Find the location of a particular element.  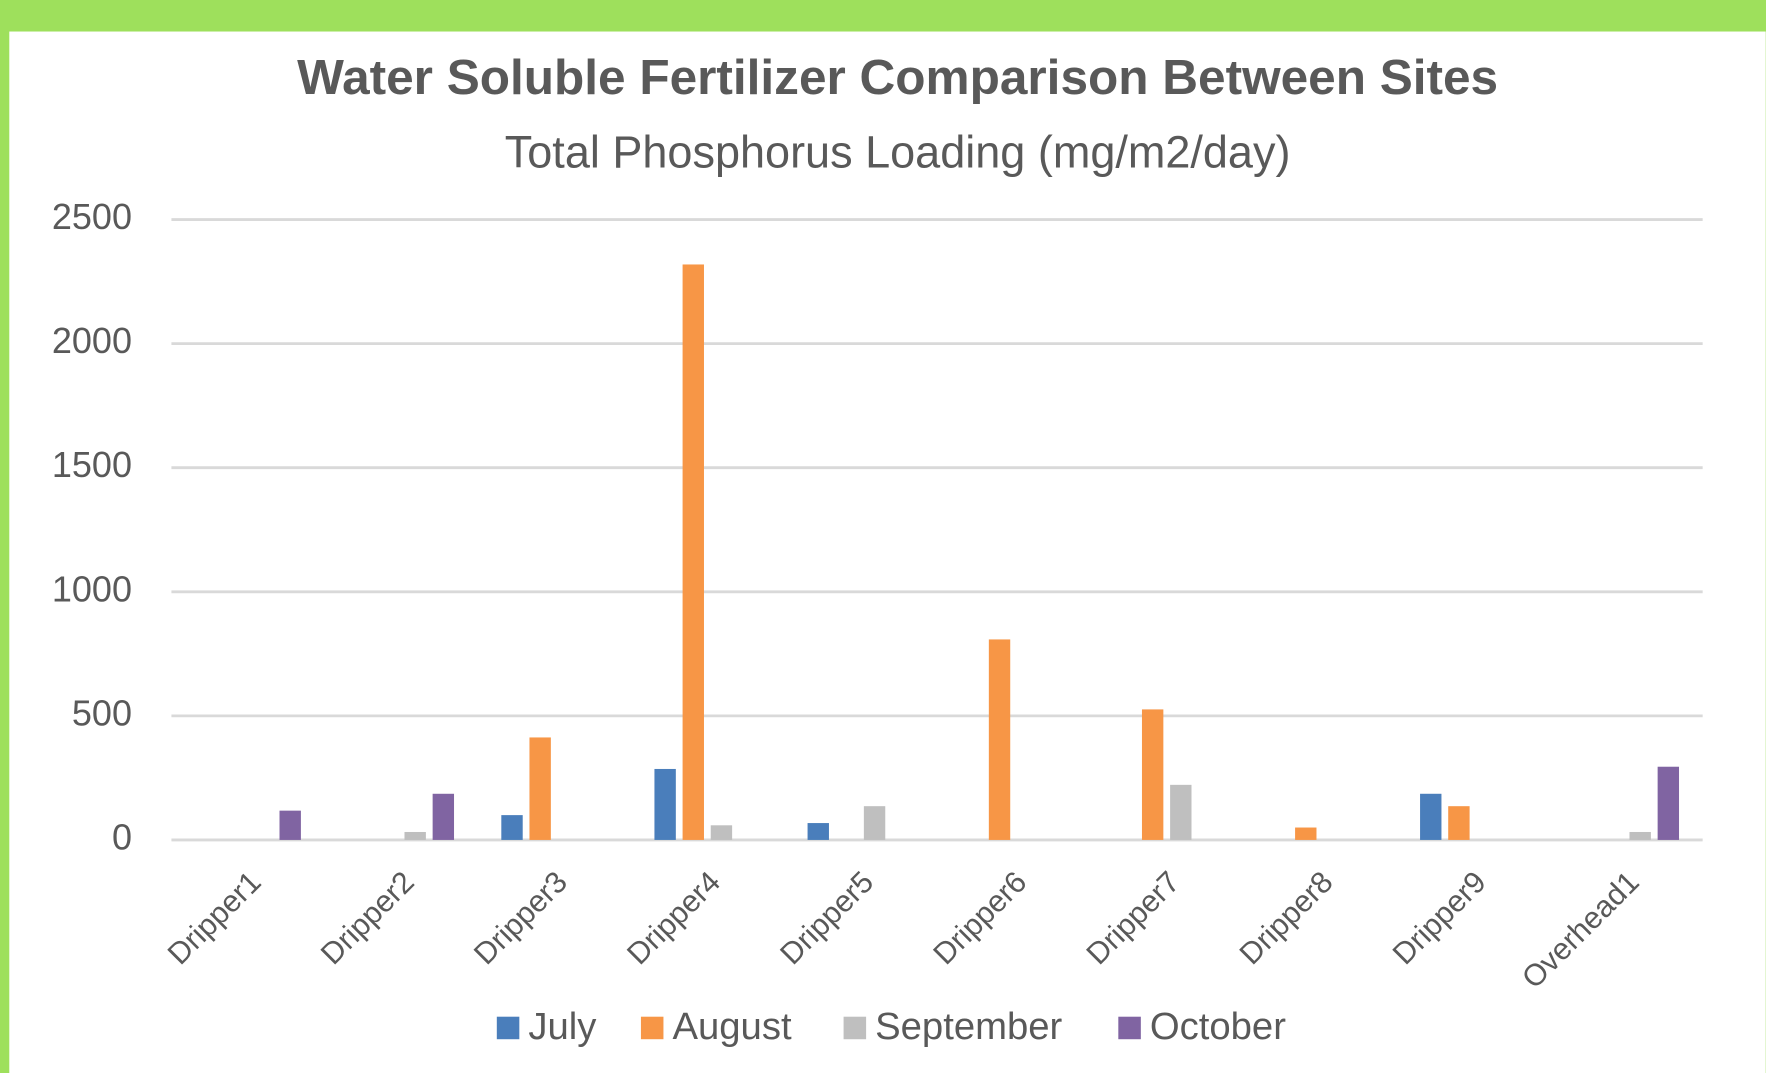

y-tick-label: 2000 is located at coordinates (92, 340).